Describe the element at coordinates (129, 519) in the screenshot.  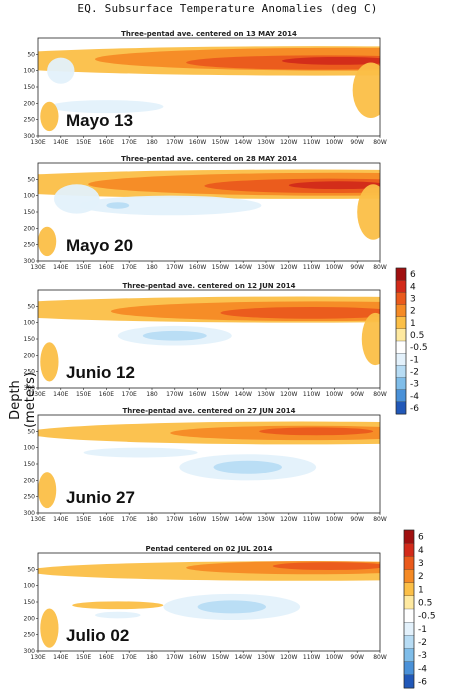
I see `x-tick-label: 170E` at that location.